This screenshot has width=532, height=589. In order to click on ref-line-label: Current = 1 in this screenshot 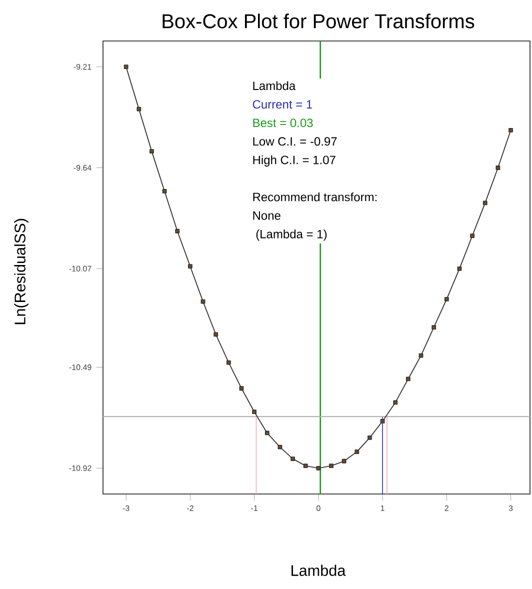, I will do `click(282, 104)`.